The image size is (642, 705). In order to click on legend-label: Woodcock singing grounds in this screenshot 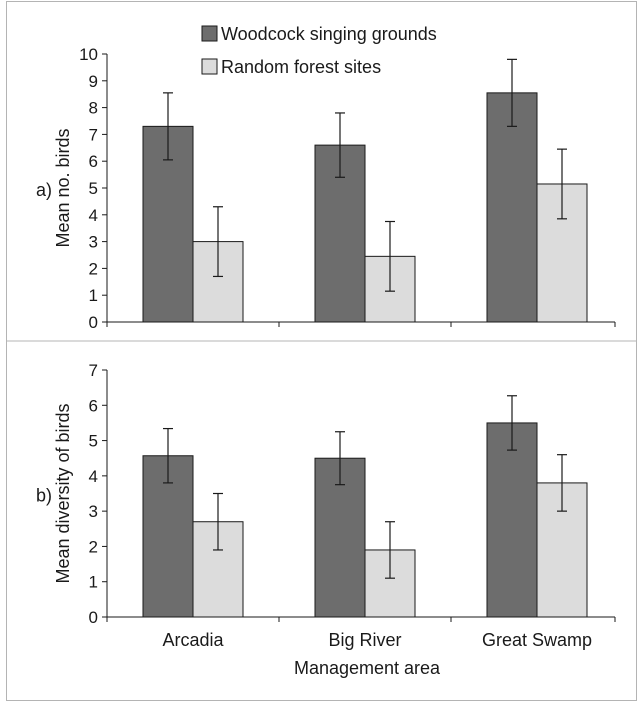, I will do `click(329, 34)`.